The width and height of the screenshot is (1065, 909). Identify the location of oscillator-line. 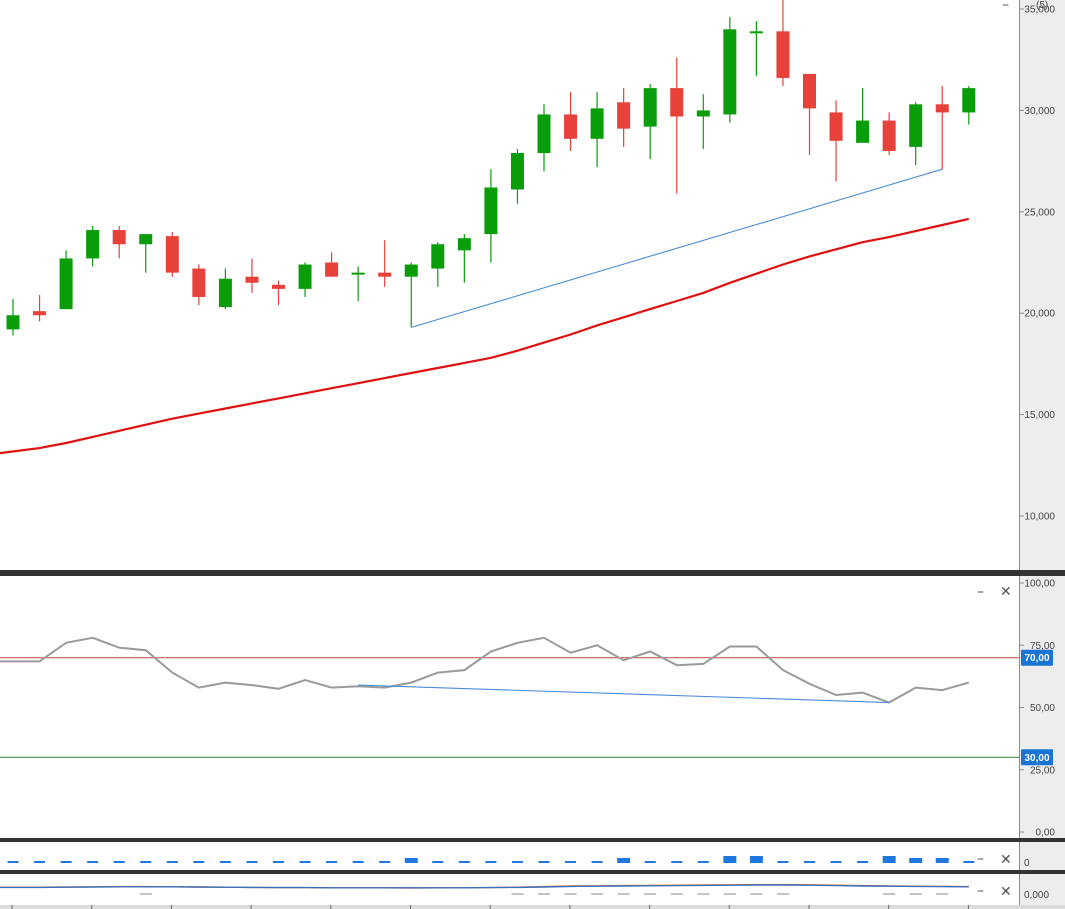
(484, 886).